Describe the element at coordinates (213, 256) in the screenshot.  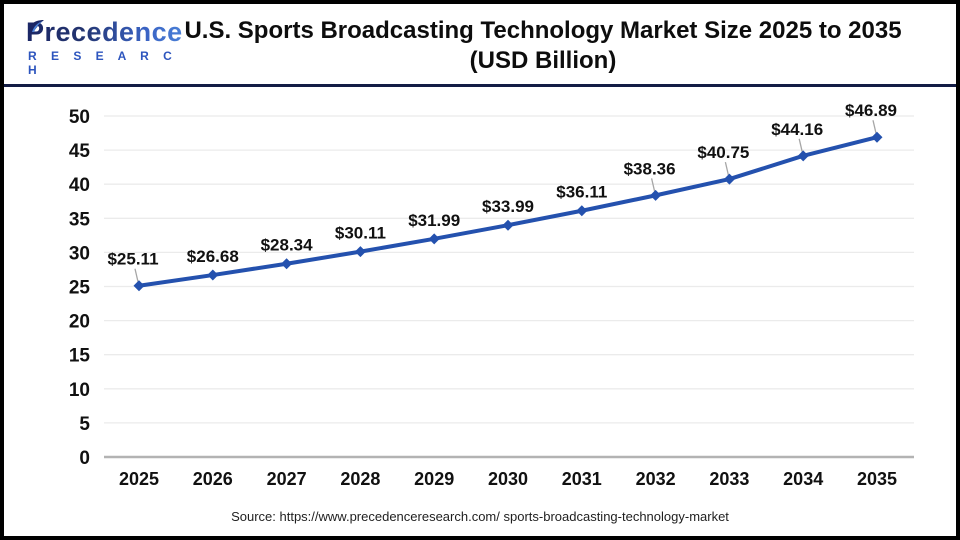
I see `data-point-label: $26.68` at that location.